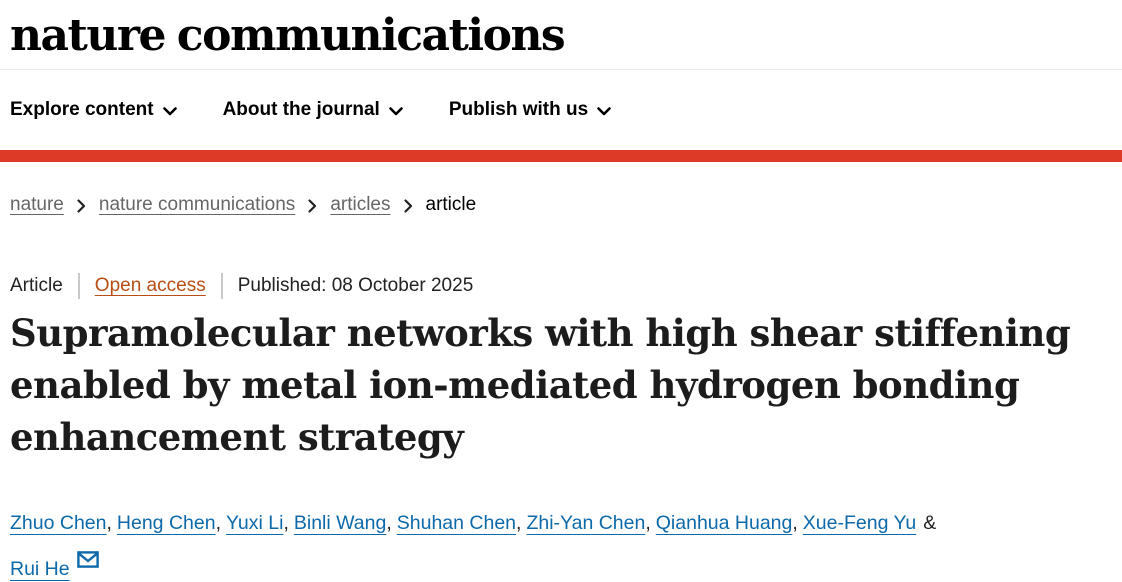 The width and height of the screenshot is (1122, 582). I want to click on nav-item-about-the-journal: About the journal, so click(313, 110).